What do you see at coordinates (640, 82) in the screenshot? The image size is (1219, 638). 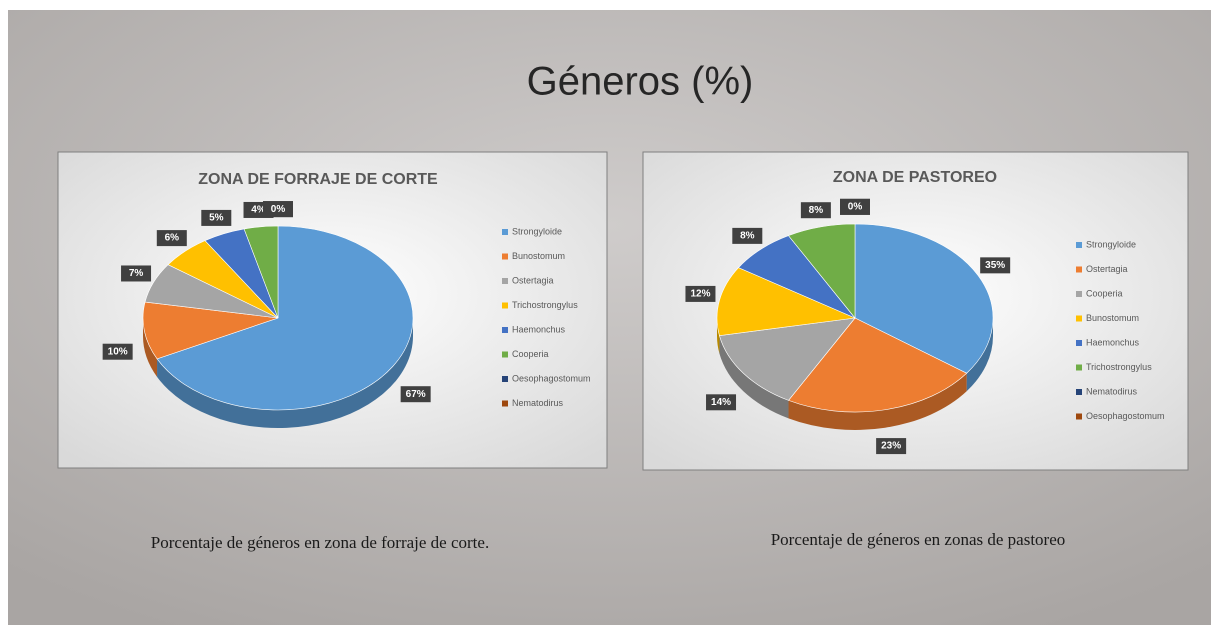 I see `slide-title: Géneros (%)` at bounding box center [640, 82].